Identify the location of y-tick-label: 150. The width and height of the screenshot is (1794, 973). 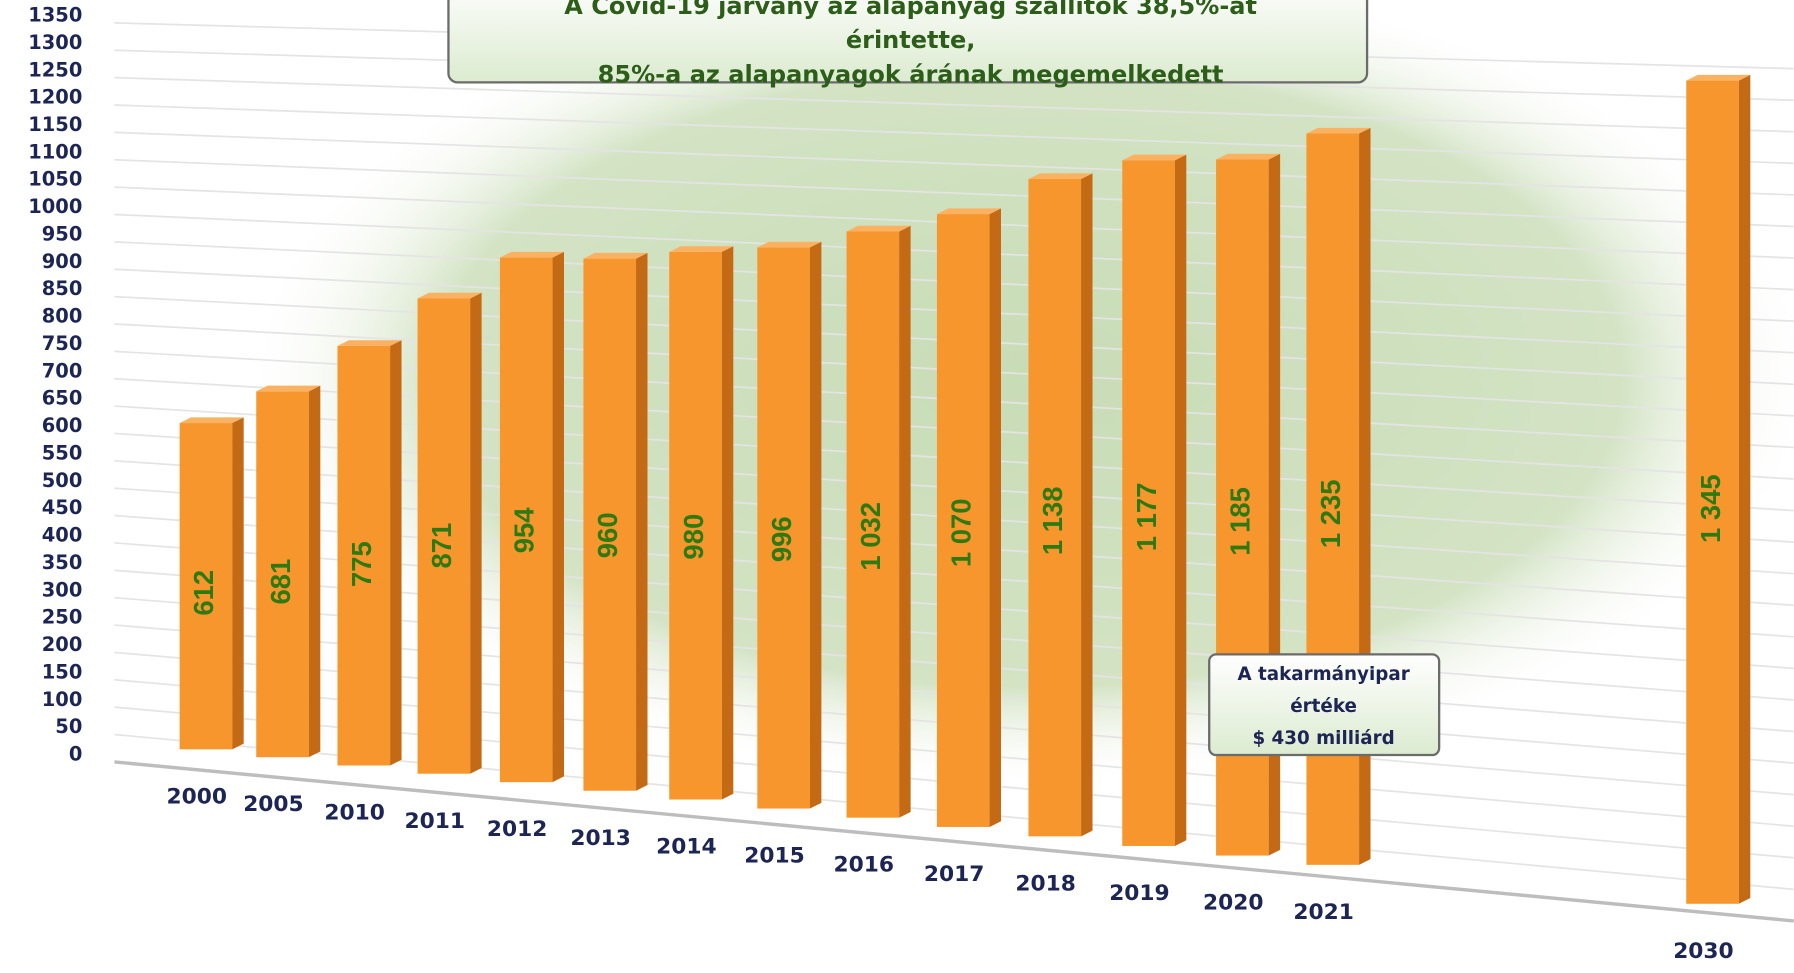
(62, 671).